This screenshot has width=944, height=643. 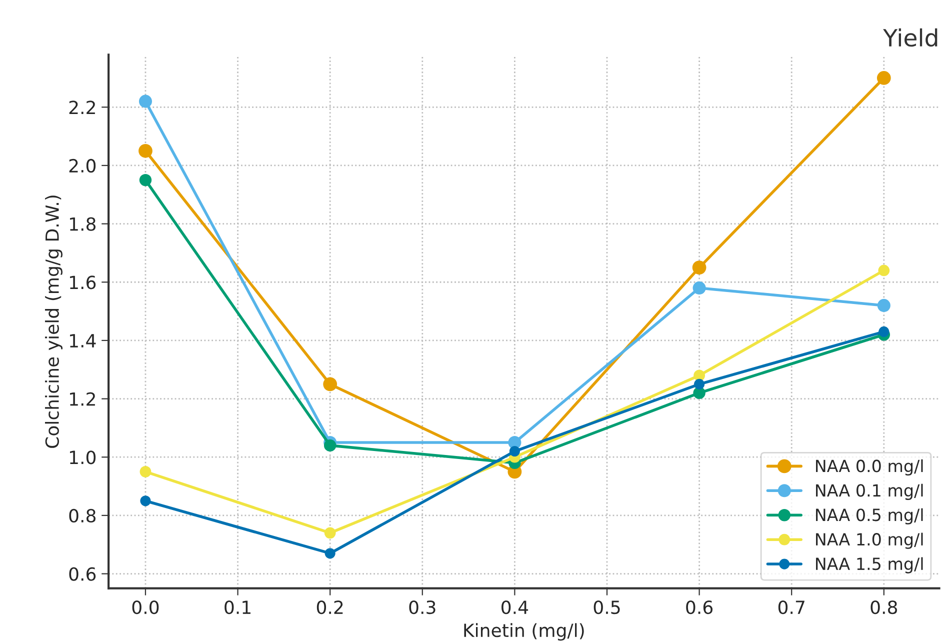 What do you see at coordinates (237, 607) in the screenshot?
I see `x-tick-label: 0.1` at bounding box center [237, 607].